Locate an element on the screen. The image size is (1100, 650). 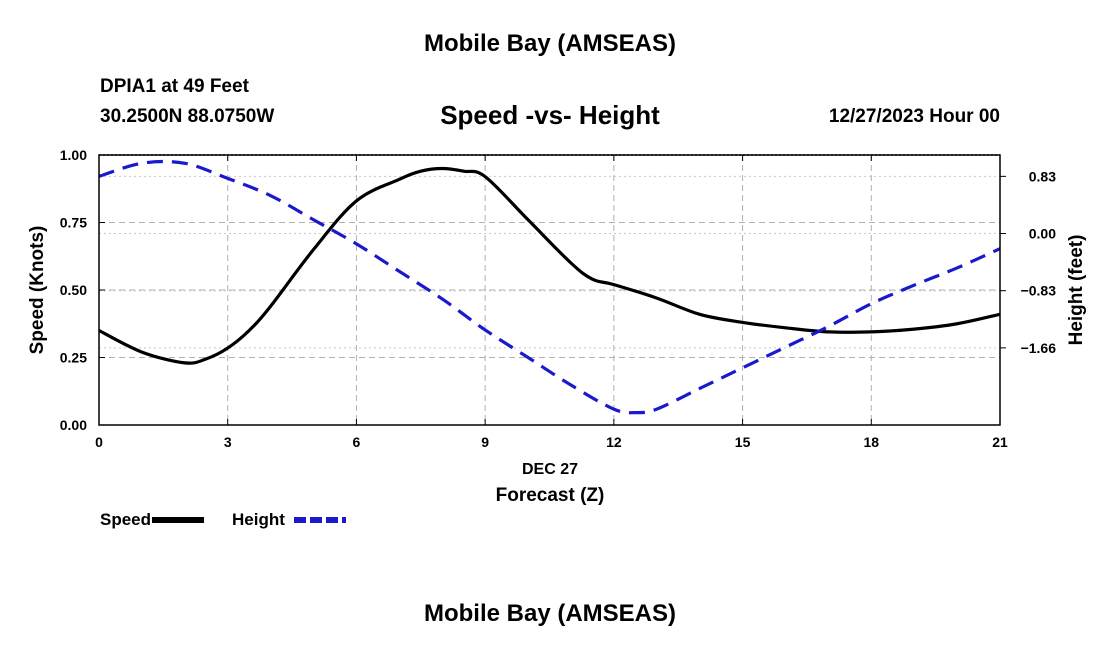
x-tick-label: 0 is located at coordinates (99, 442).